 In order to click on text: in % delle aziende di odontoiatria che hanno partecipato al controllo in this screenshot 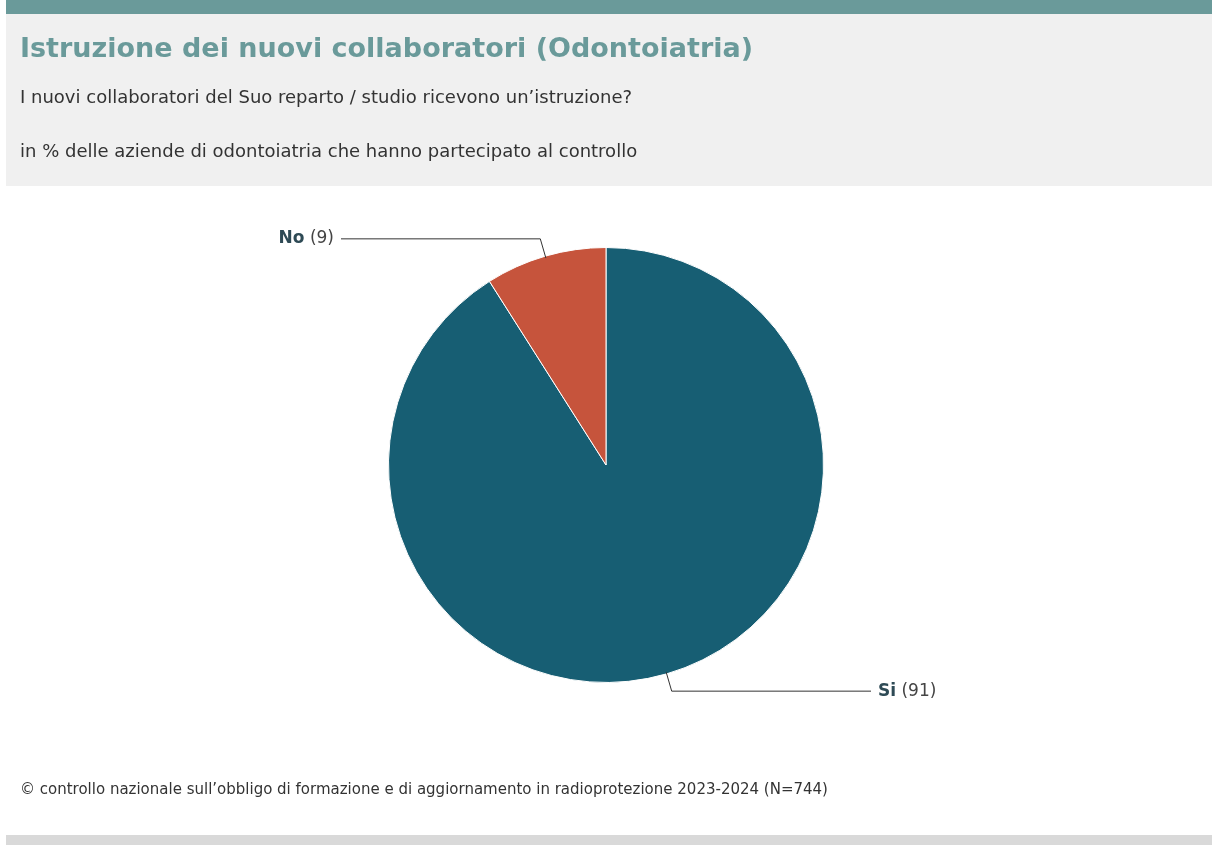, I will do `click(329, 150)`.